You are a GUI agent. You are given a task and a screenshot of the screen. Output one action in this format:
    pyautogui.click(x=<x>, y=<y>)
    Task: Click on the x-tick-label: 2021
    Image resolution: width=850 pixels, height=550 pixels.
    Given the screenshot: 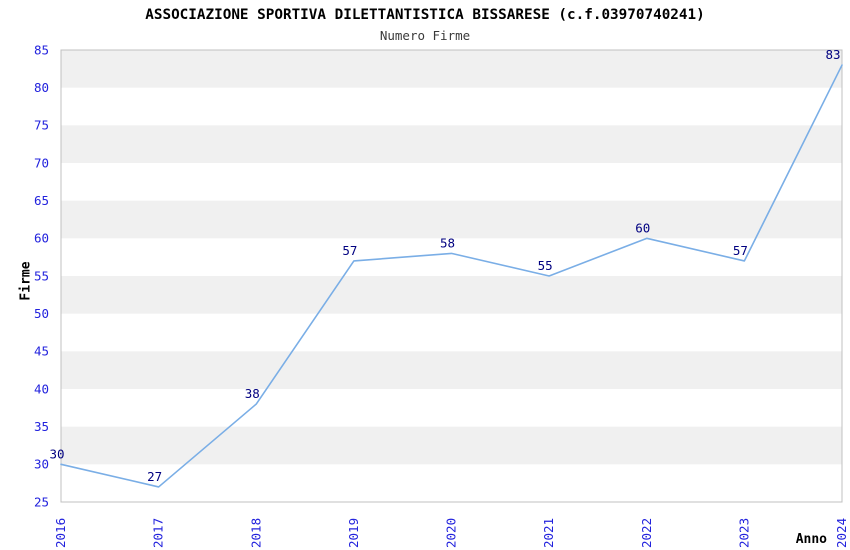 What is the action you would take?
    pyautogui.click(x=548, y=533)
    